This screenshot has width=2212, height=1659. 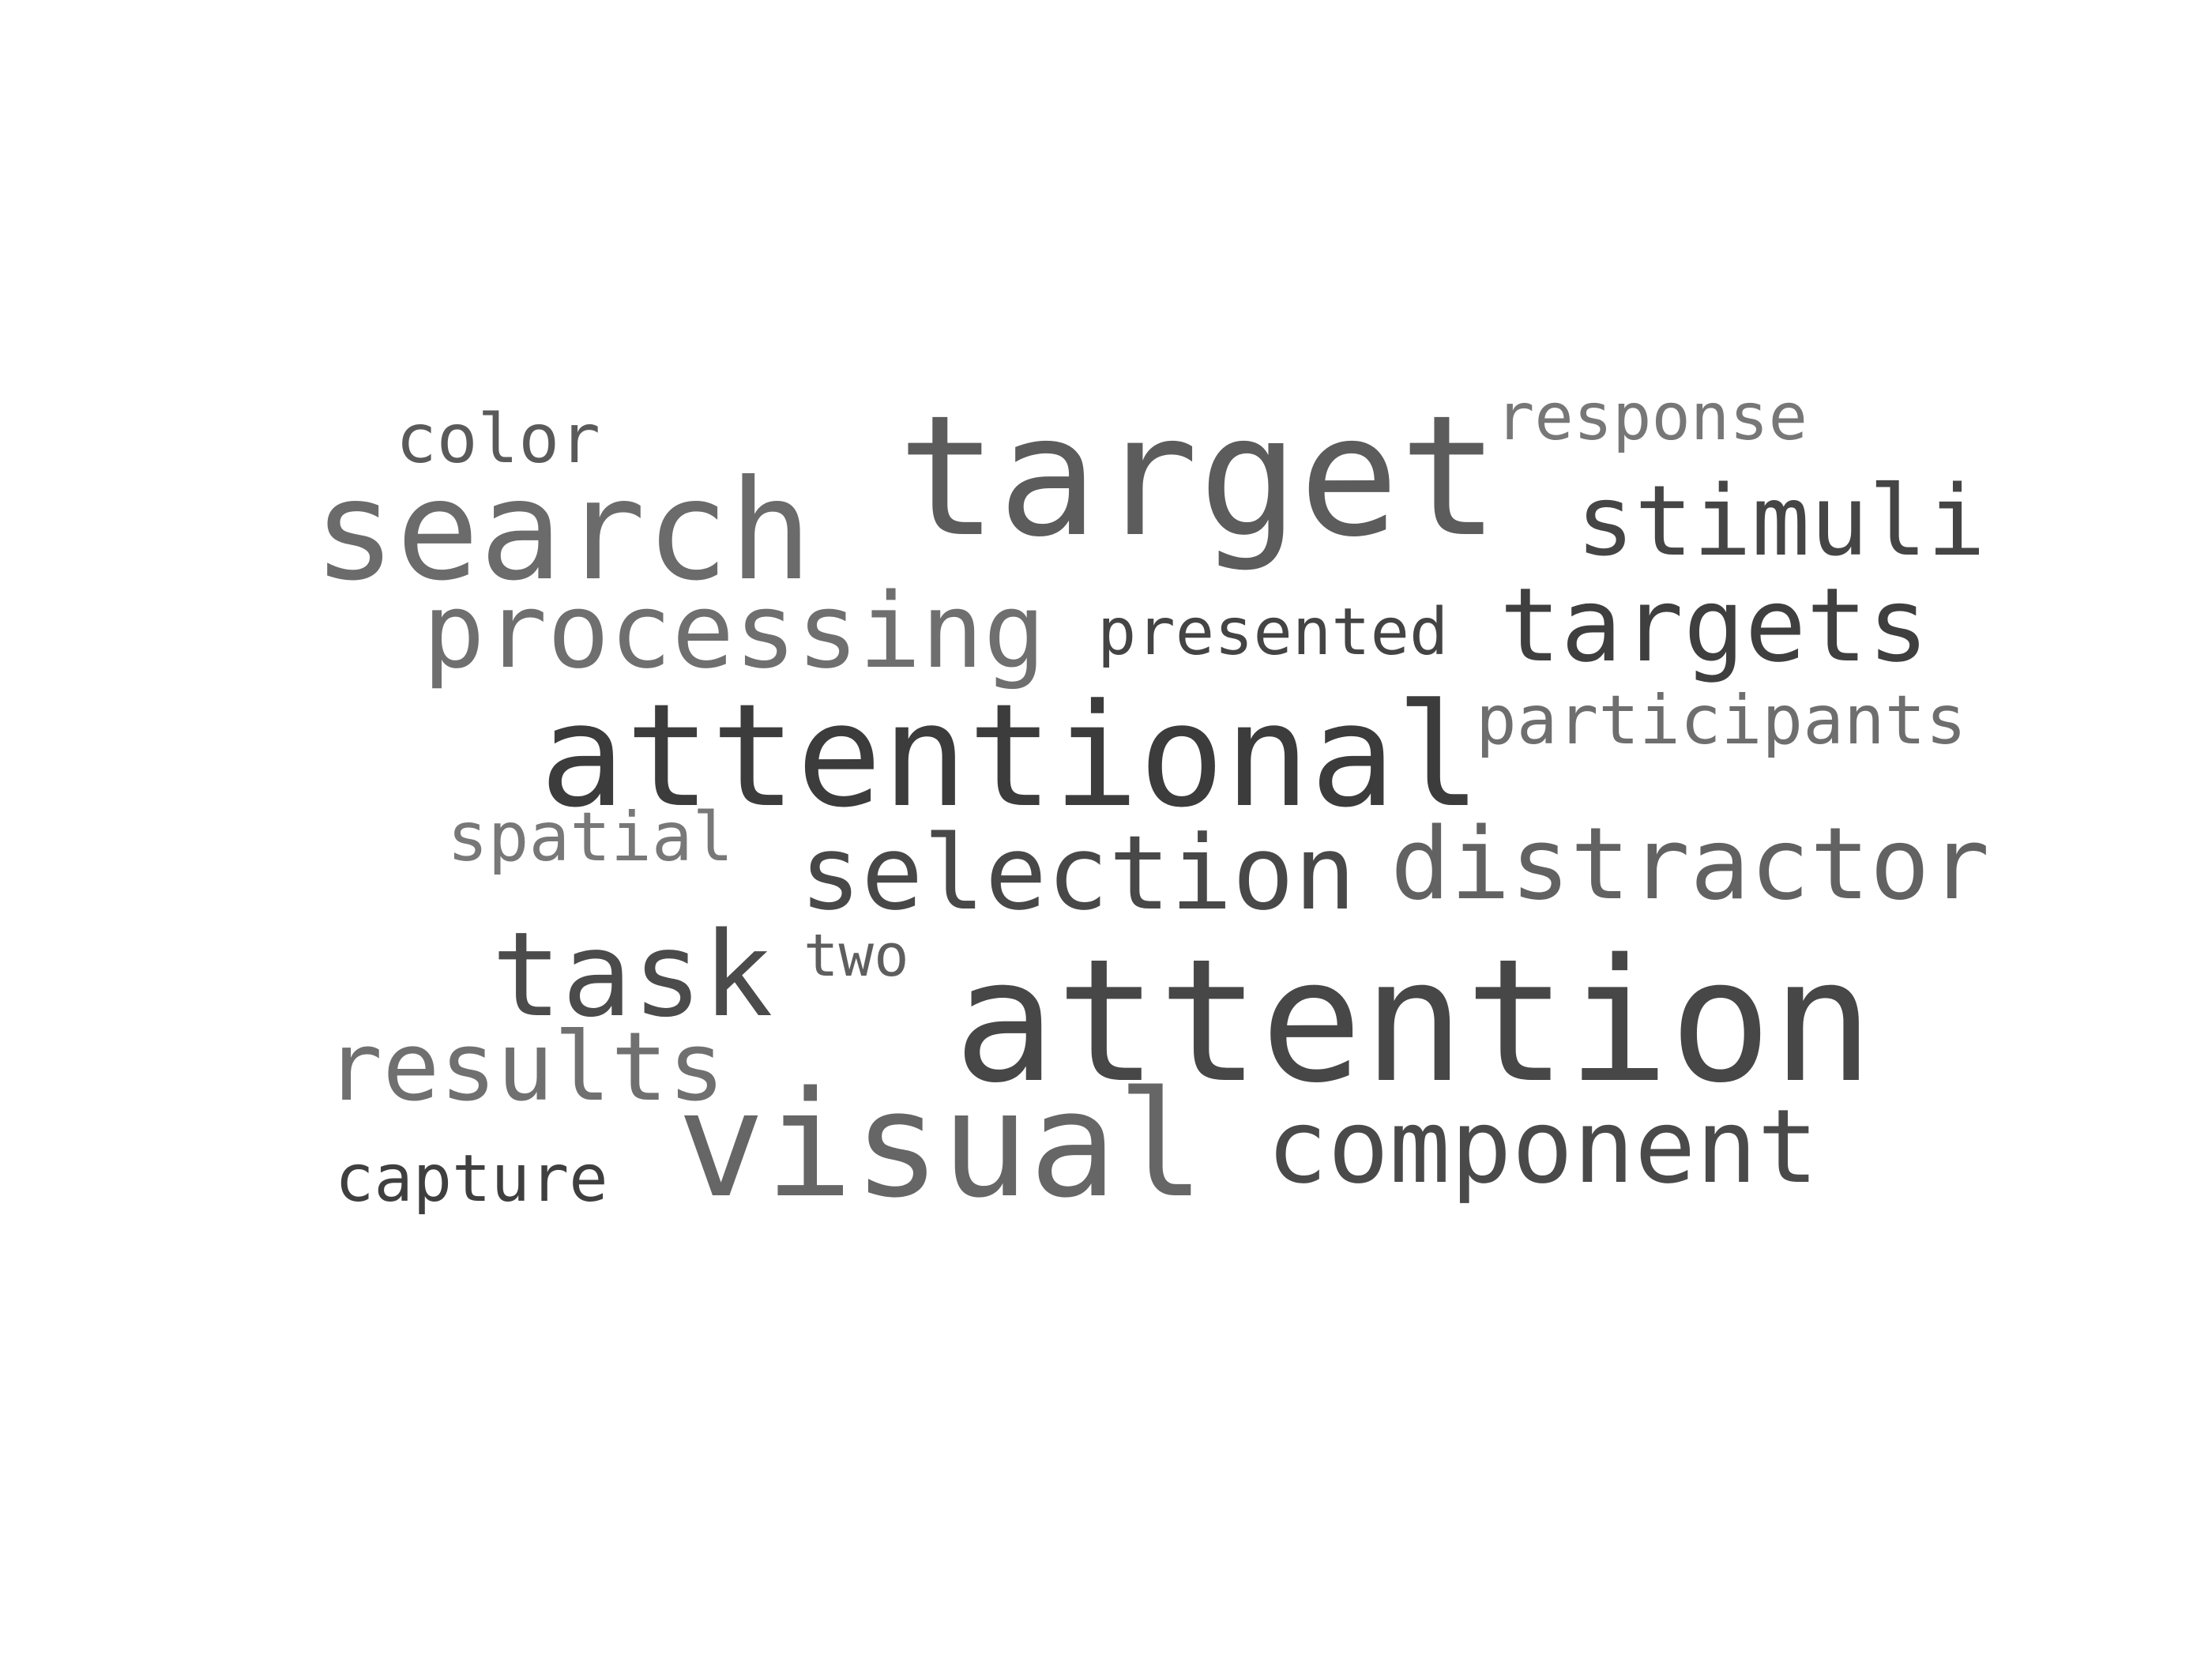 What do you see at coordinates (1414, 1021) in the screenshot?
I see `word-attention: attention` at bounding box center [1414, 1021].